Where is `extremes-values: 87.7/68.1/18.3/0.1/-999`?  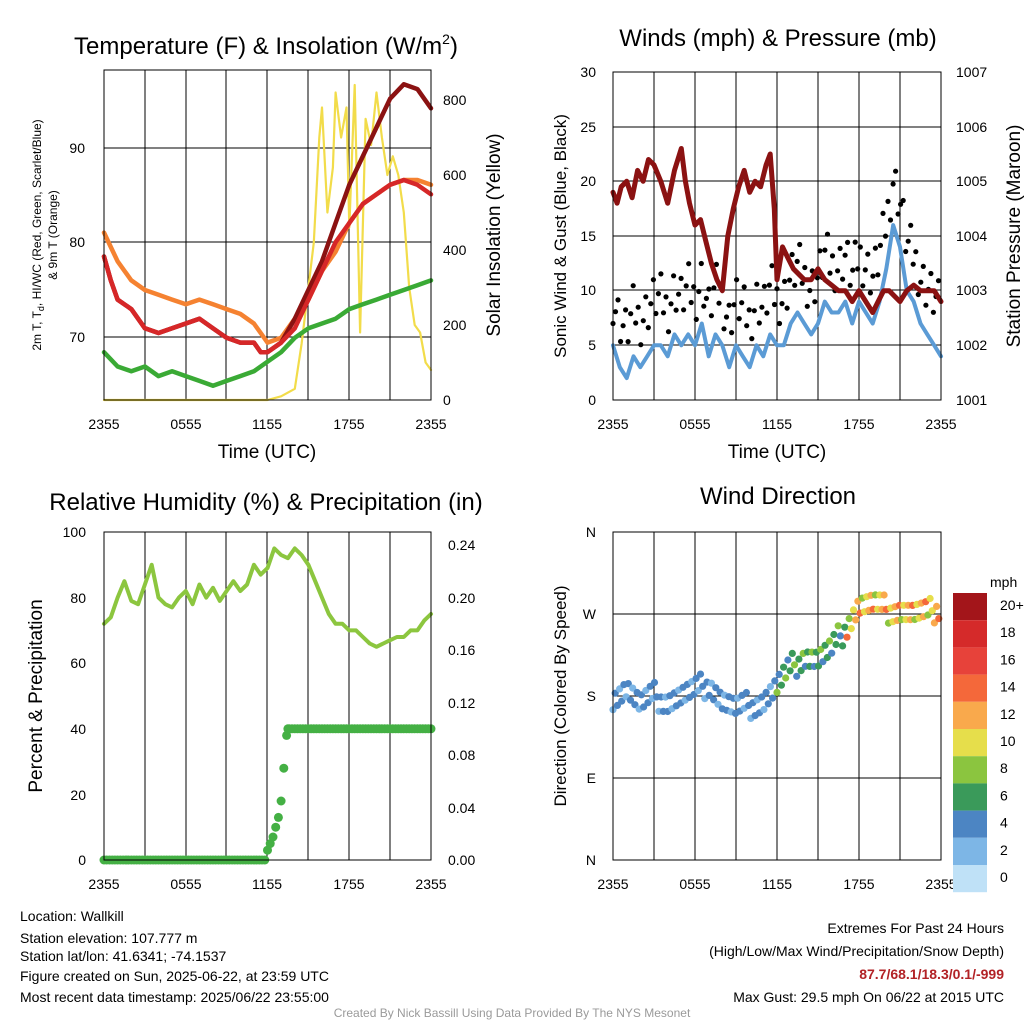
extremes-values: 87.7/68.1/18.3/0.1/-999 is located at coordinates (931, 974).